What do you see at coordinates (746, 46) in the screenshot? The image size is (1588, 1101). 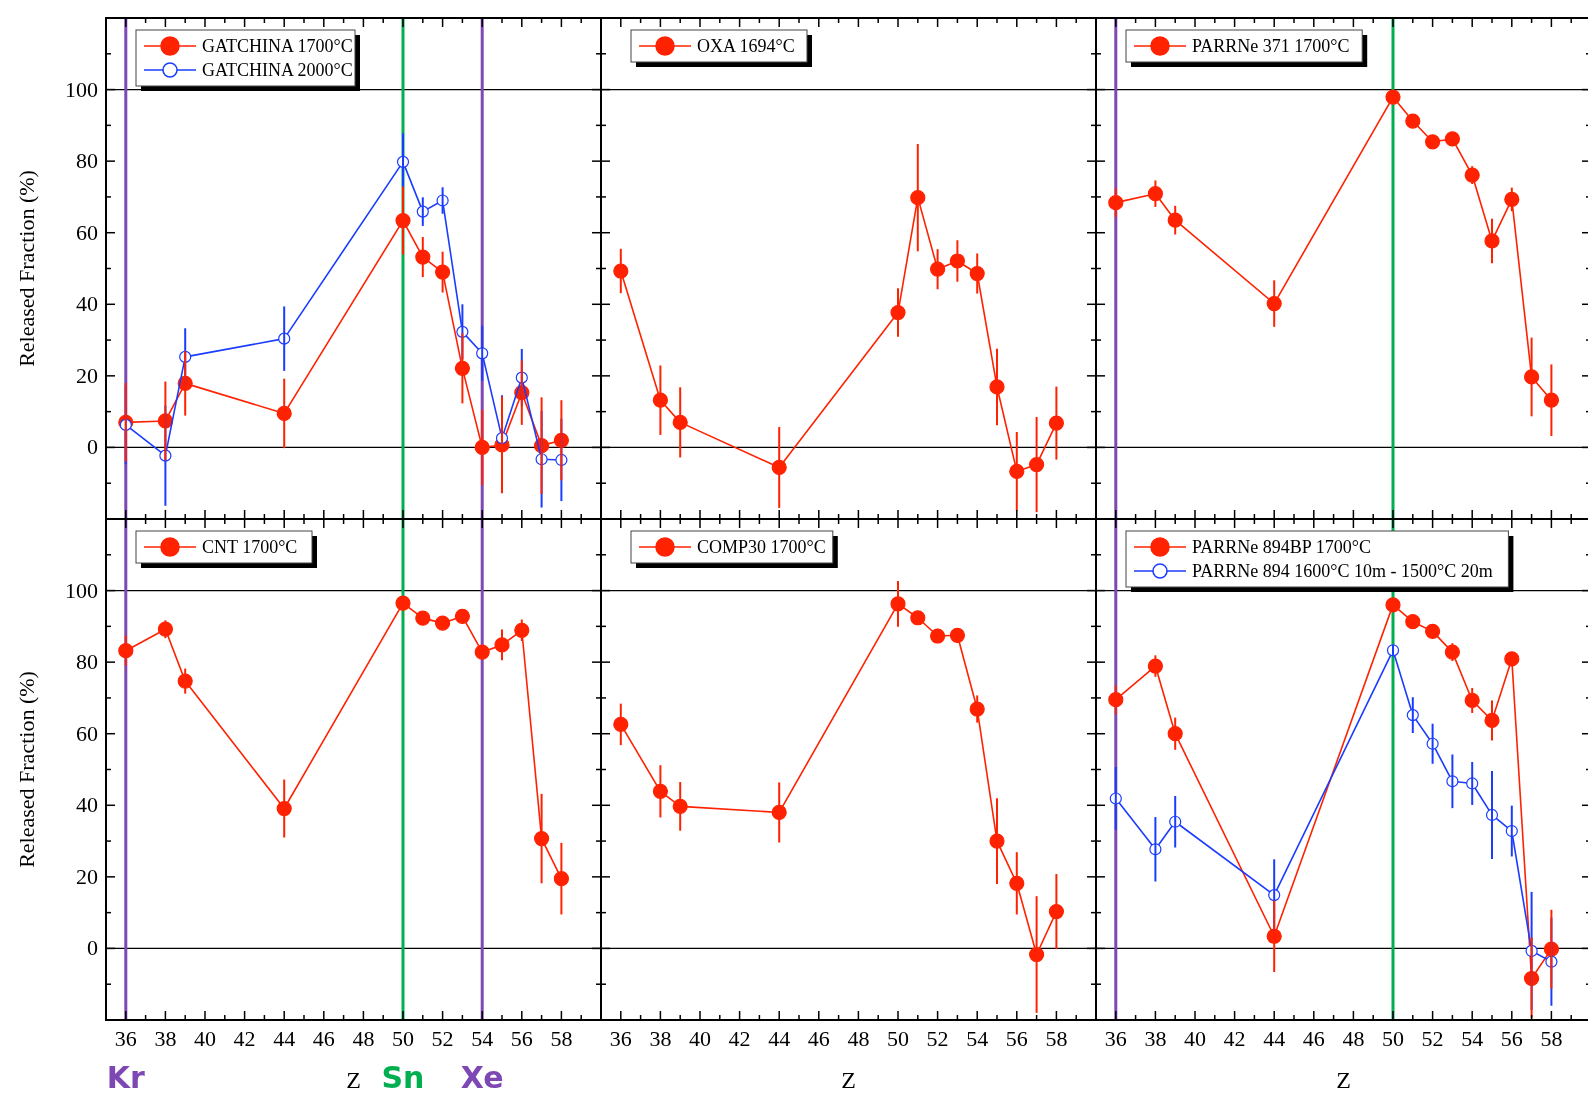 I see `legend-label: OXA 1694°C` at bounding box center [746, 46].